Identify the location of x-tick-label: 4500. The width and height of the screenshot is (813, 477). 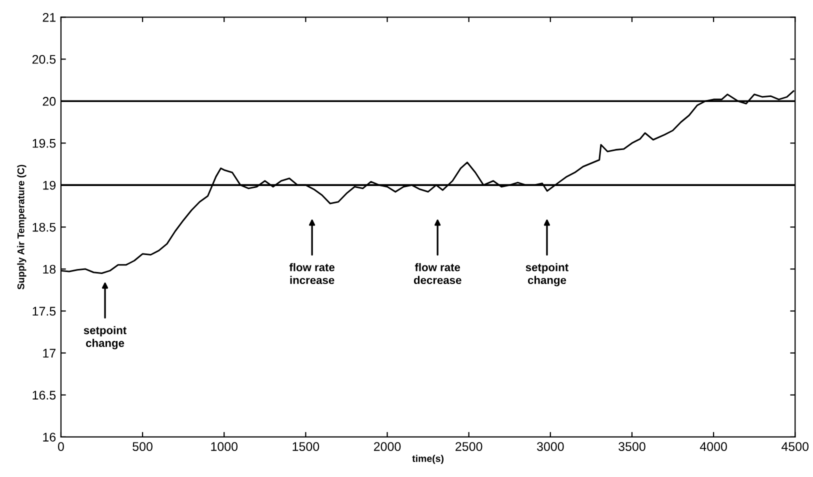
(795, 446).